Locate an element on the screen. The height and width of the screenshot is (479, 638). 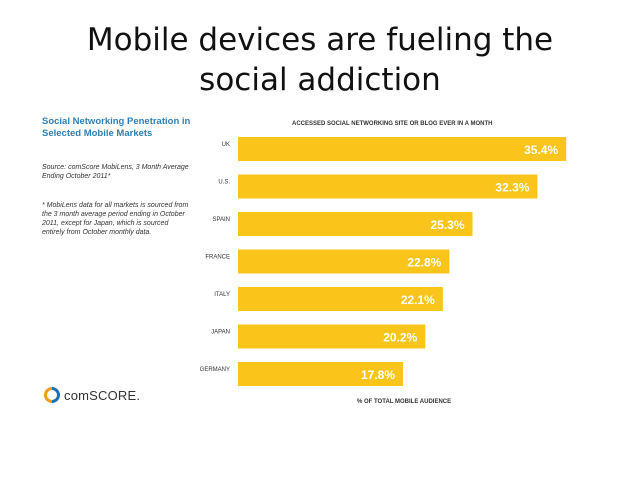
comscore-logo: comSCORE. is located at coordinates (92, 395).